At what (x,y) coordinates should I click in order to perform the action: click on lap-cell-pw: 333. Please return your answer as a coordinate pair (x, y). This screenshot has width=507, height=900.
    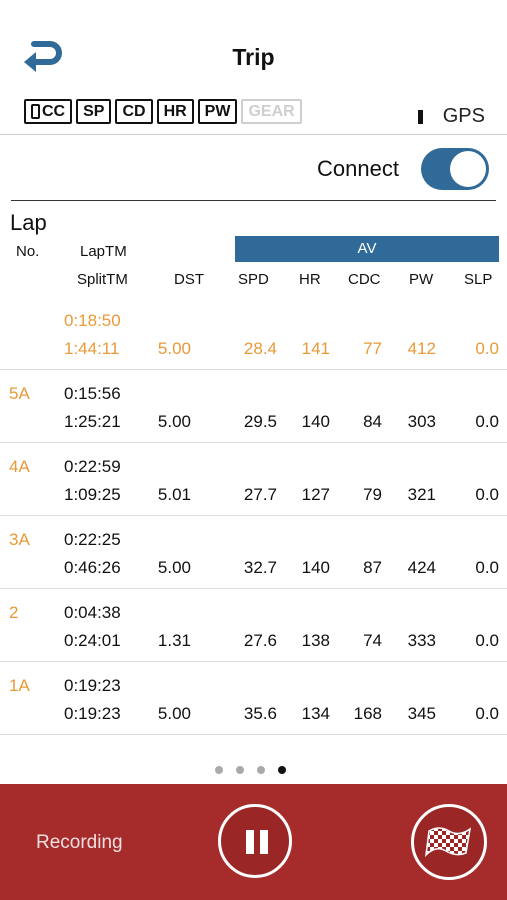
    Looking at the image, I should click on (421, 640).